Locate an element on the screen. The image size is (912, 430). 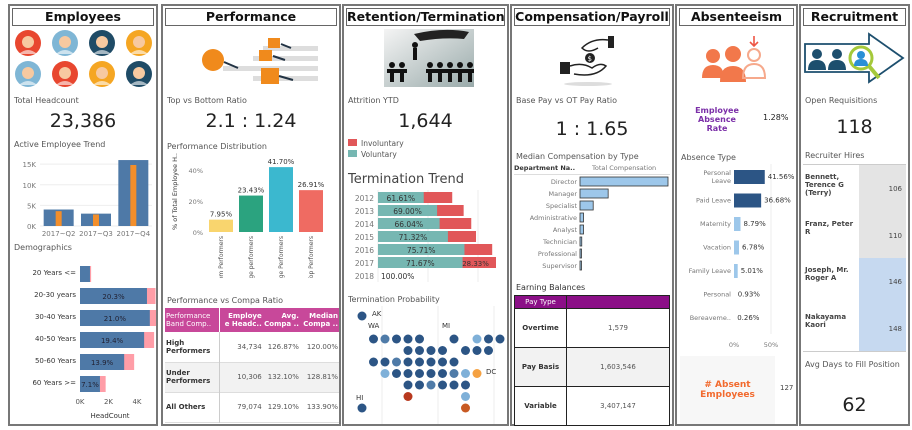
table-row: Under Performers 10,306 132.10% 128.81% is located at coordinates (252, 377).